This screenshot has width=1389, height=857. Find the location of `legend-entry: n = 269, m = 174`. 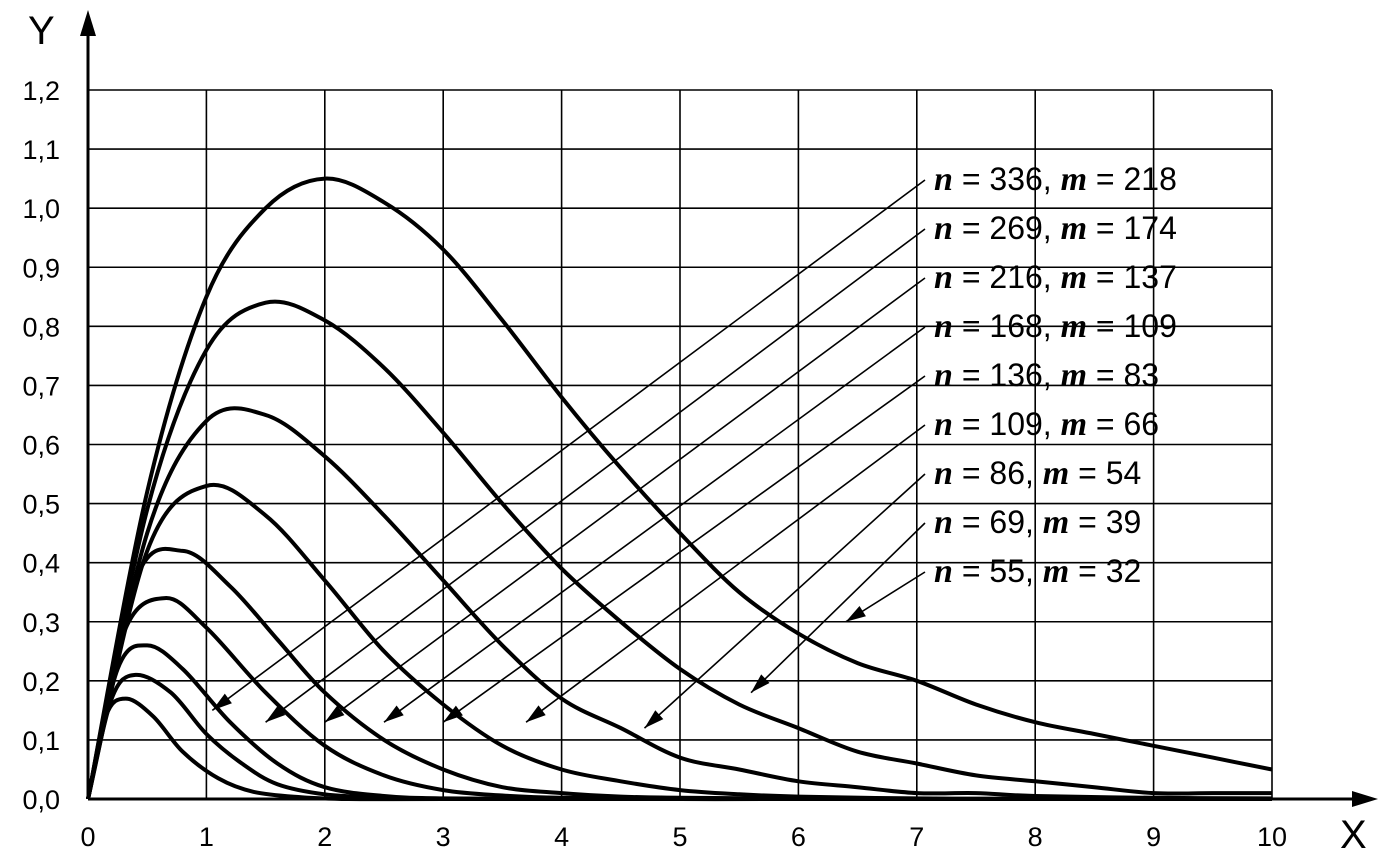

legend-entry: n = 269, m = 174 is located at coordinates (1055, 228).